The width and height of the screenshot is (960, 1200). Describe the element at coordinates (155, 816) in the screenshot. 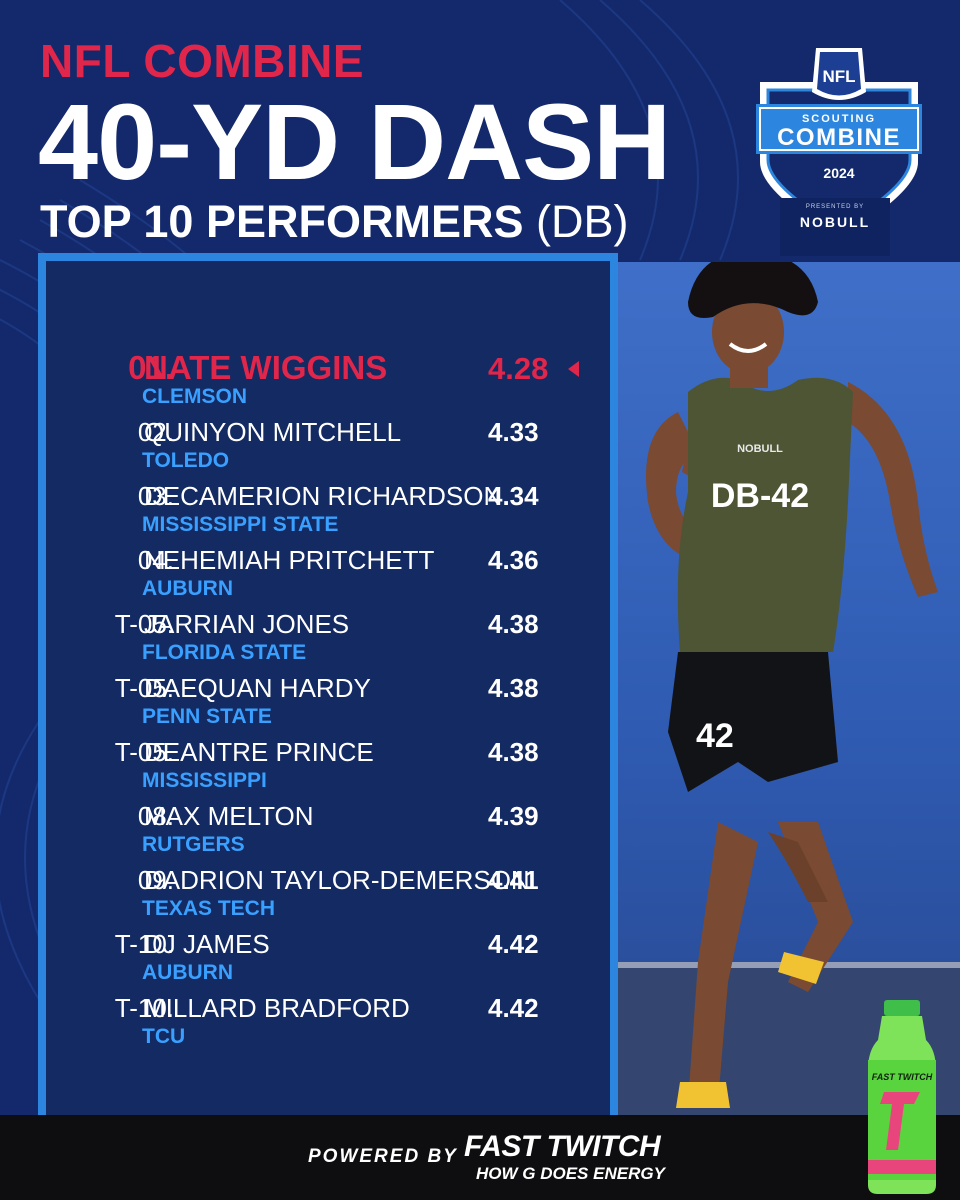

I see `player-rank: 08.` at that location.